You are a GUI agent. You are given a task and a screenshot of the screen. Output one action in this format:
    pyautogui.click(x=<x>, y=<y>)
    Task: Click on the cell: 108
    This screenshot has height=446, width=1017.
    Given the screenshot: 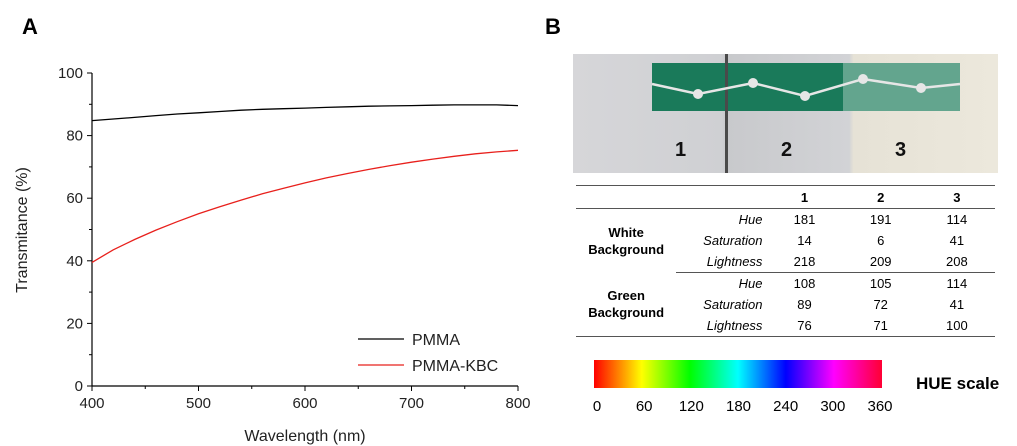 What is the action you would take?
    pyautogui.click(x=804, y=283)
    